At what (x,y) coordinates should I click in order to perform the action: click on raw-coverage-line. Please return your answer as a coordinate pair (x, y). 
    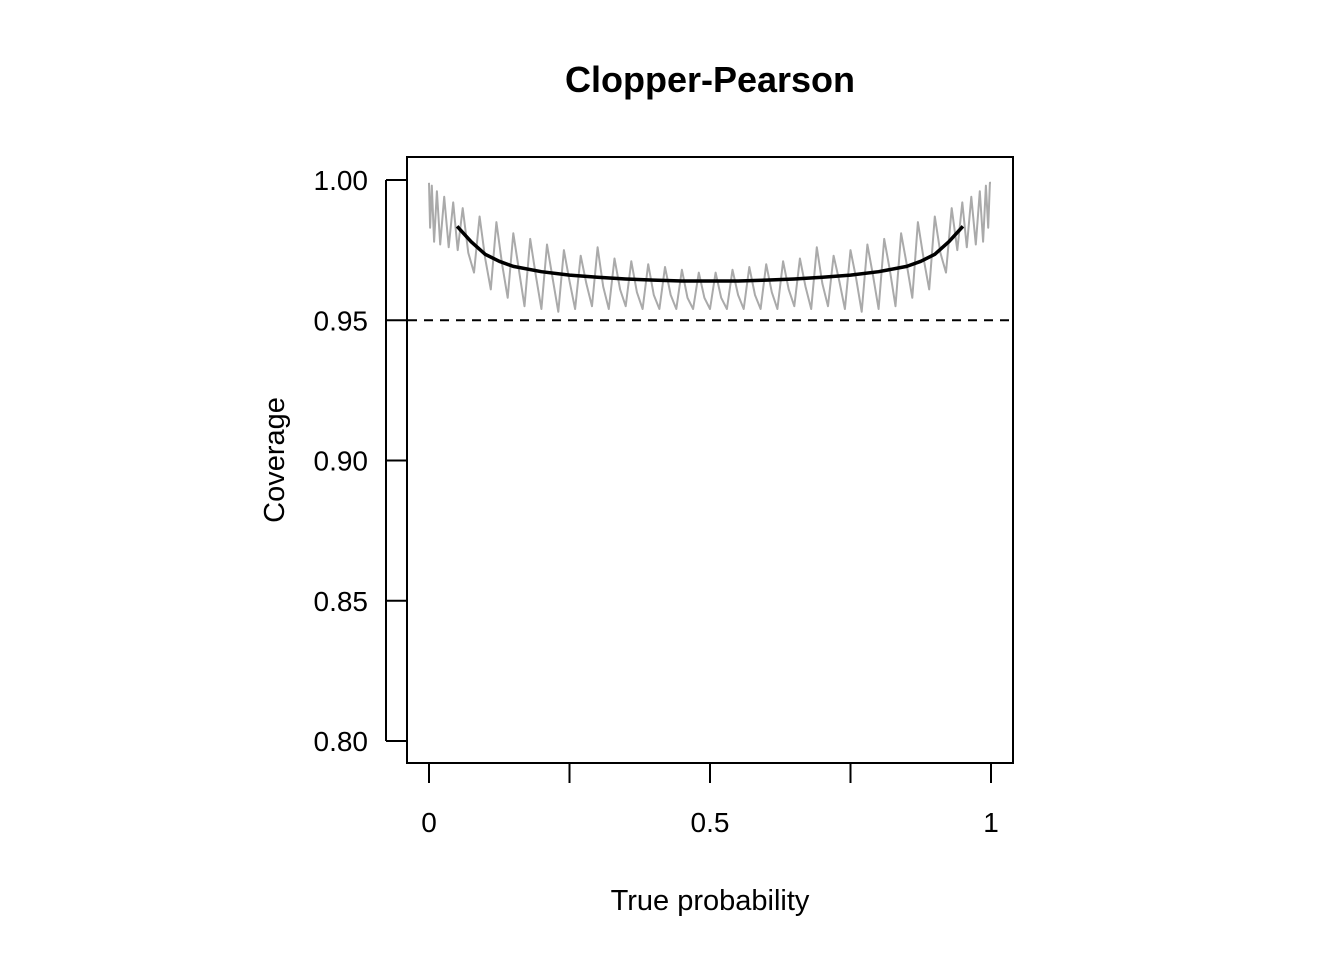
    Looking at the image, I should click on (709, 247).